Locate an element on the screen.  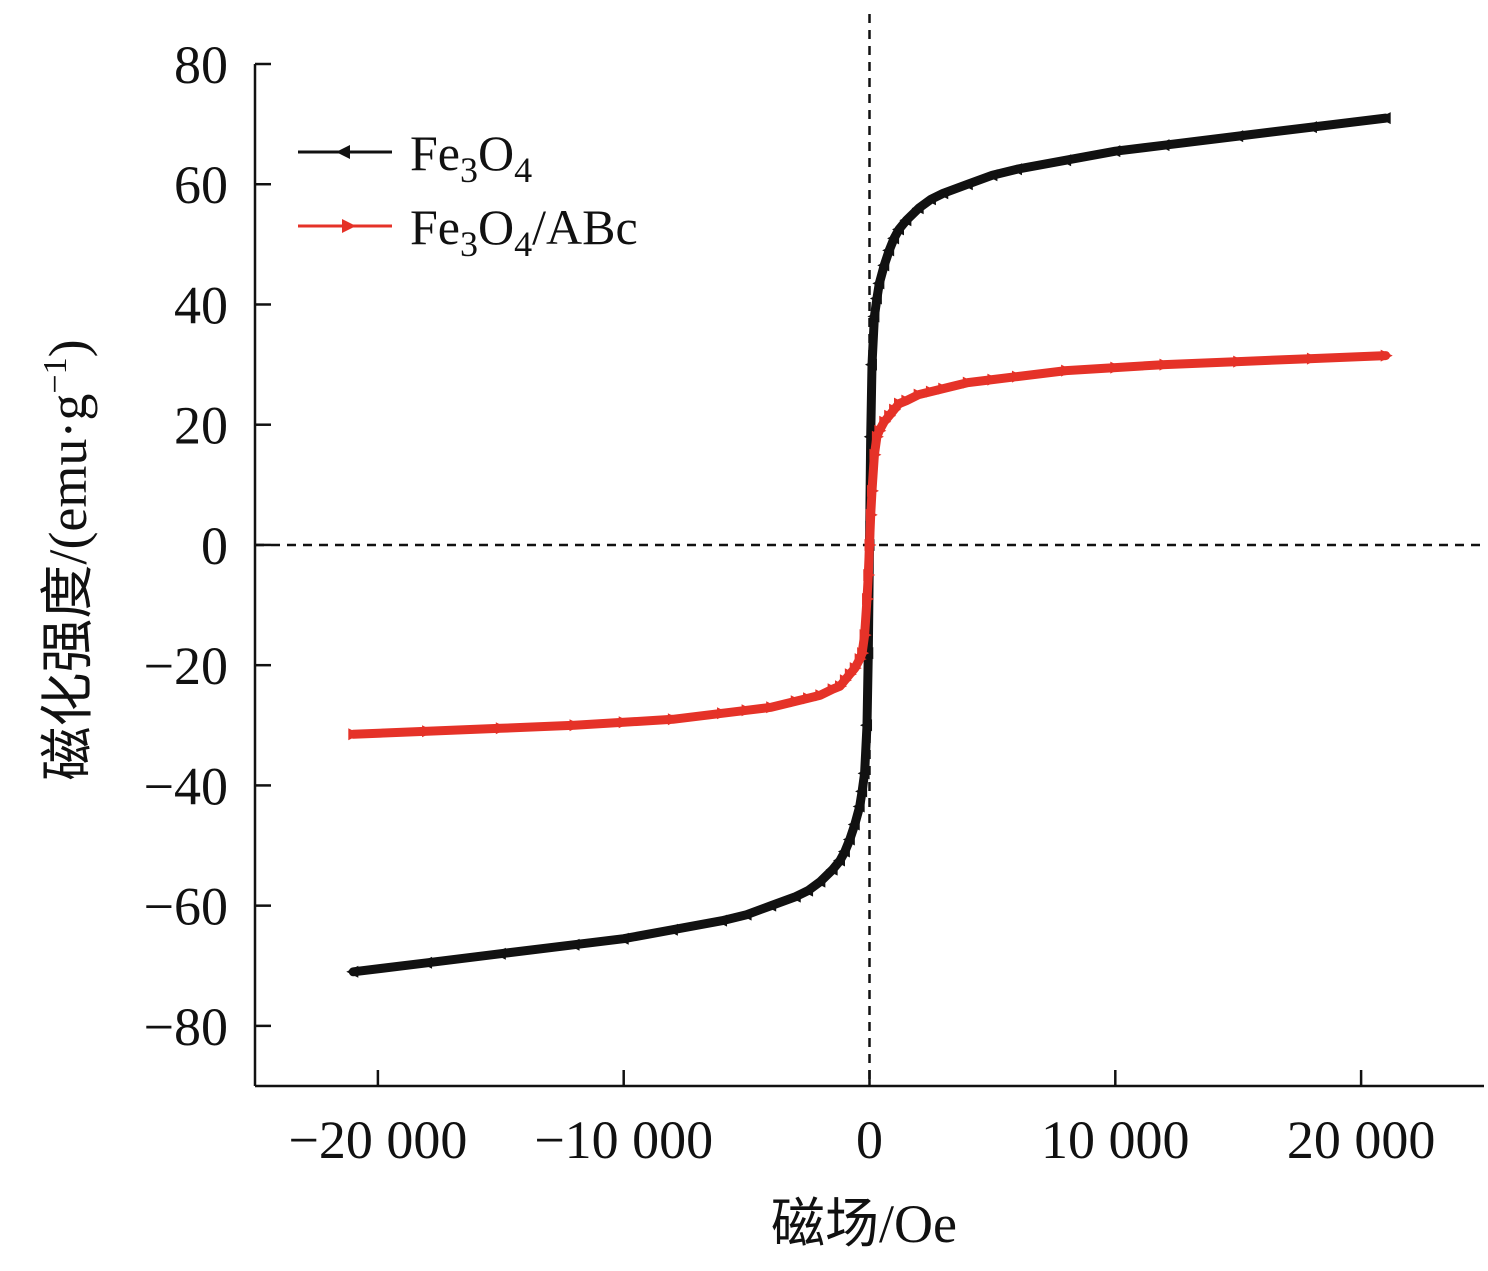
y-tick-label: 20 is located at coordinates (201, 426).